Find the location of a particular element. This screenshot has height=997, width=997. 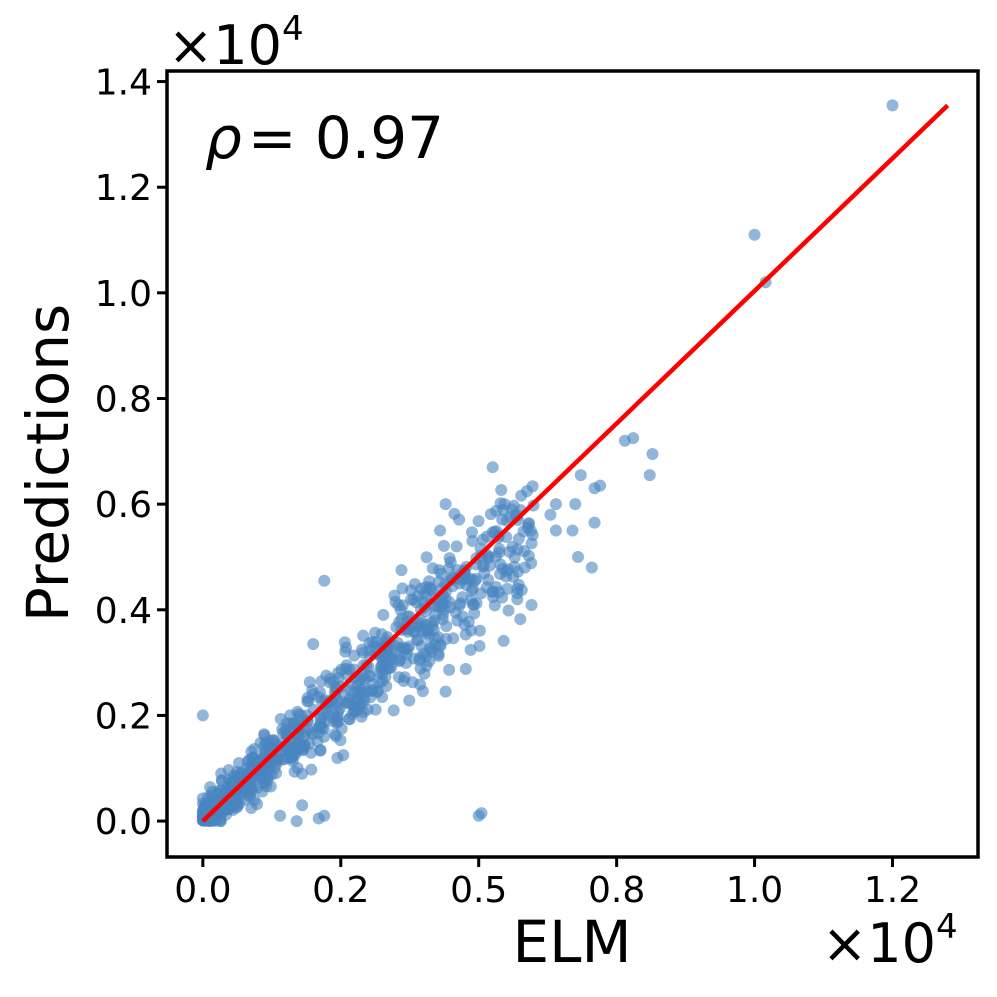

x-offset-label: ×10⁴ is located at coordinates (890, 941).